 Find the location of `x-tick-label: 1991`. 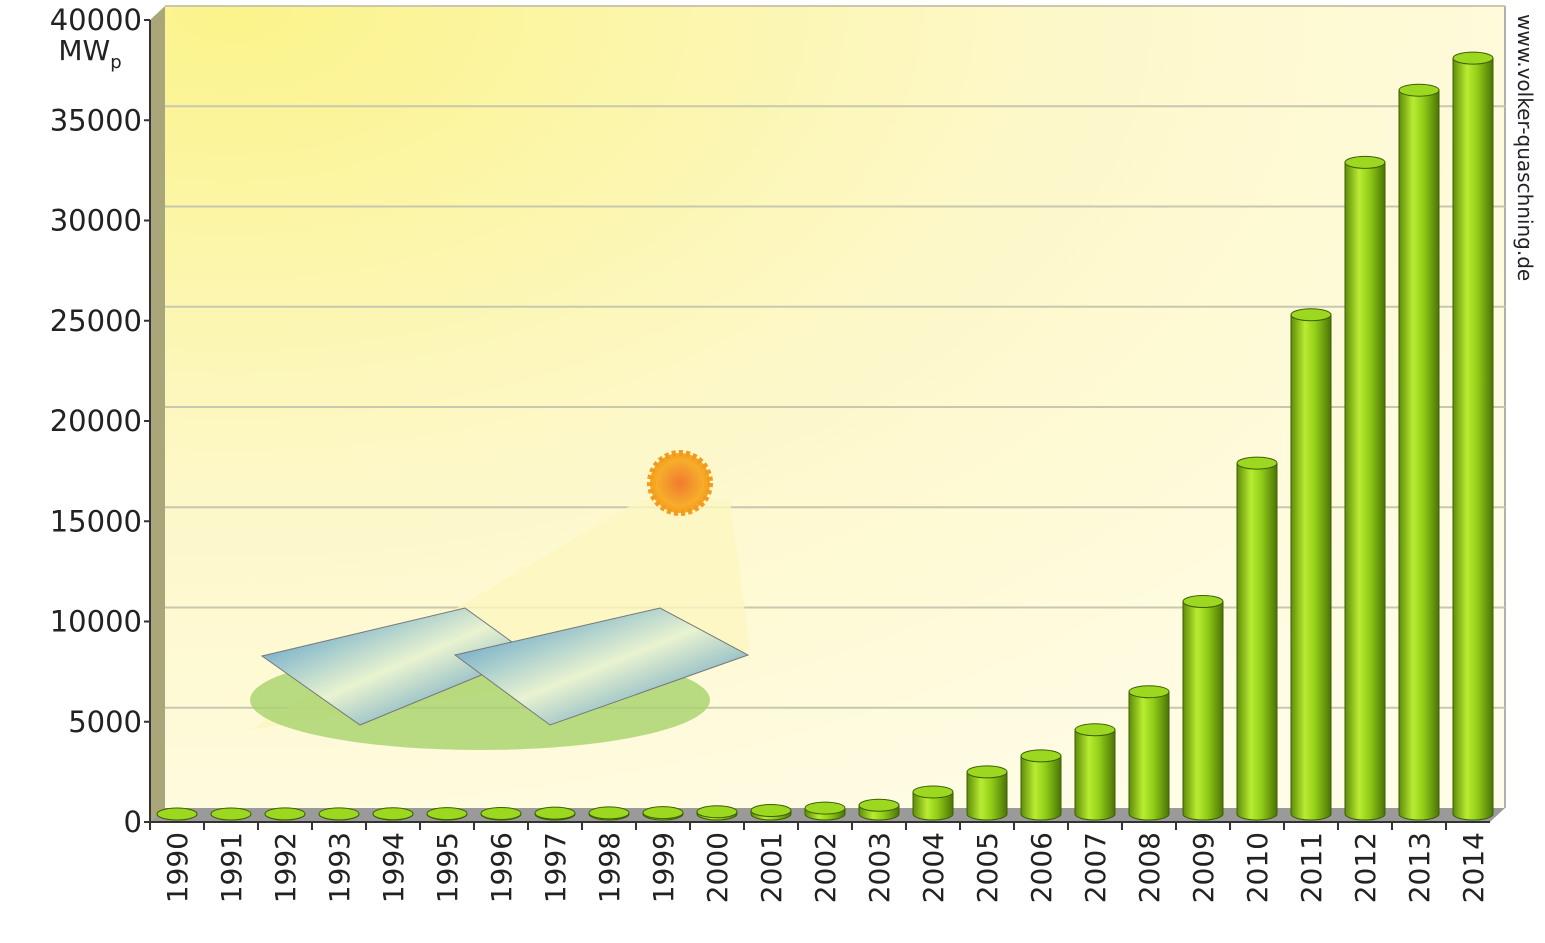

x-tick-label: 1991 is located at coordinates (231, 867).